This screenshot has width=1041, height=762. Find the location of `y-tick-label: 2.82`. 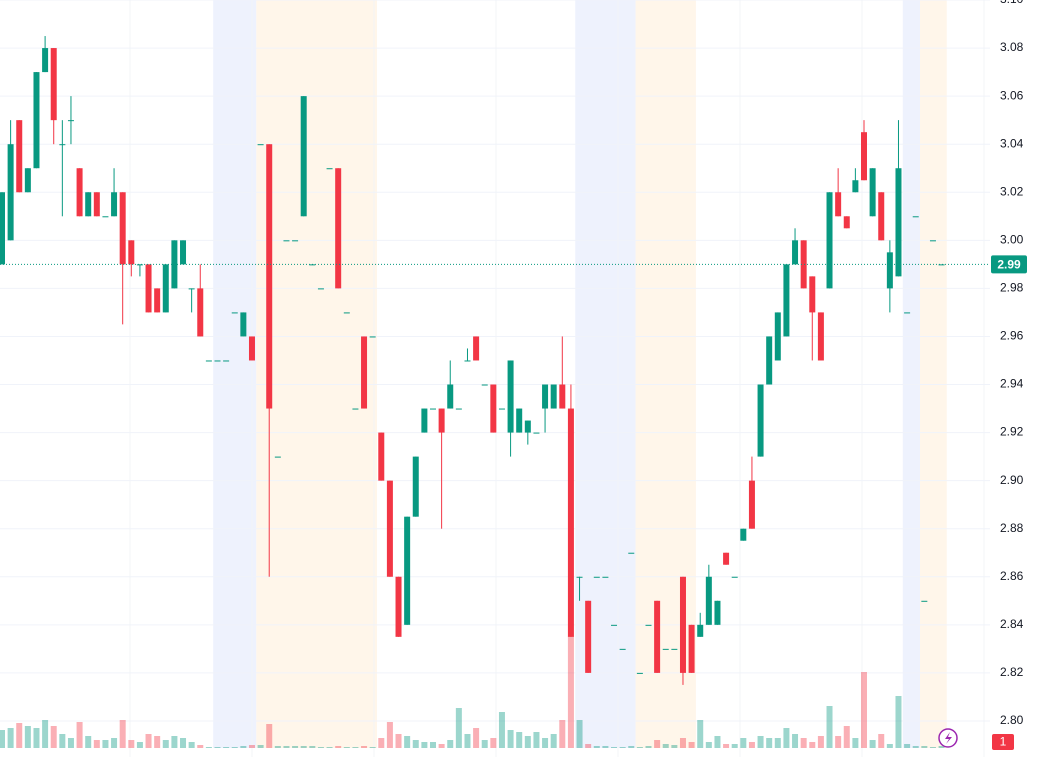

y-tick-label: 2.82 is located at coordinates (1012, 672).